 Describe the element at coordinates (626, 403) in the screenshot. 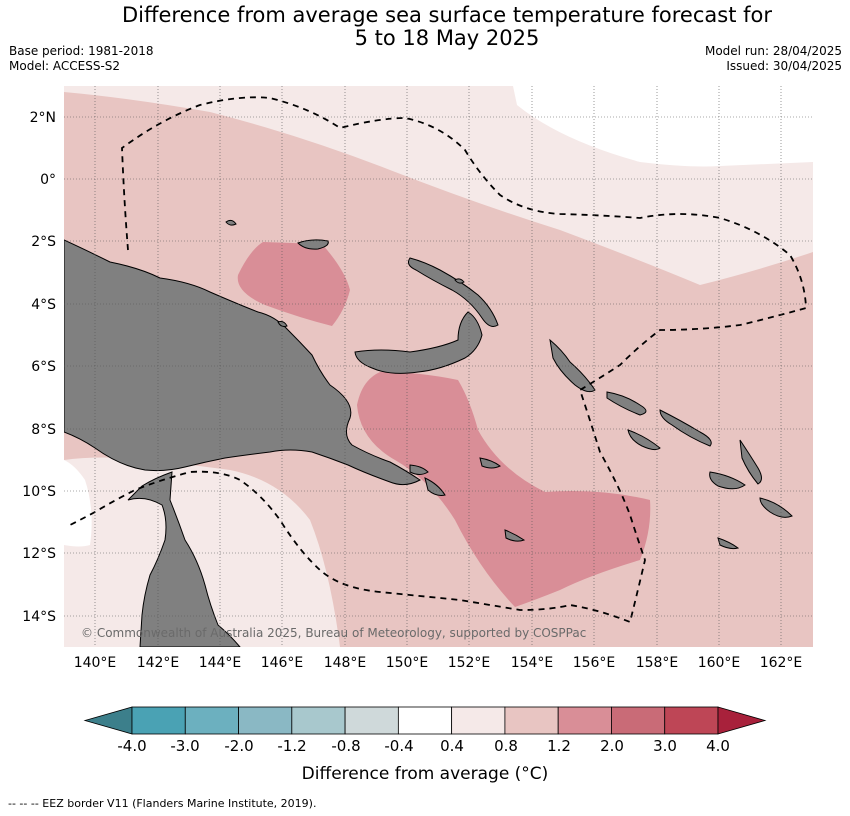

I see `land-choiseul` at that location.